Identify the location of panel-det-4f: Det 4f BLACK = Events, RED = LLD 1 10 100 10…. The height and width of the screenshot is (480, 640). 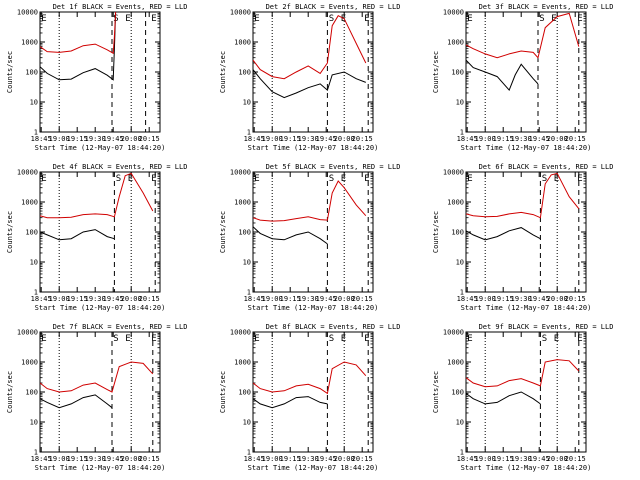
(96, 237).